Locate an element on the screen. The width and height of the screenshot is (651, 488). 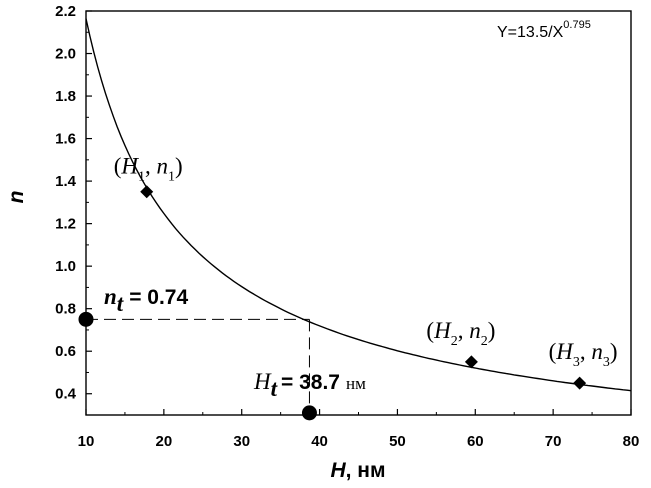
x-tick-label: 30 is located at coordinates (241, 441).